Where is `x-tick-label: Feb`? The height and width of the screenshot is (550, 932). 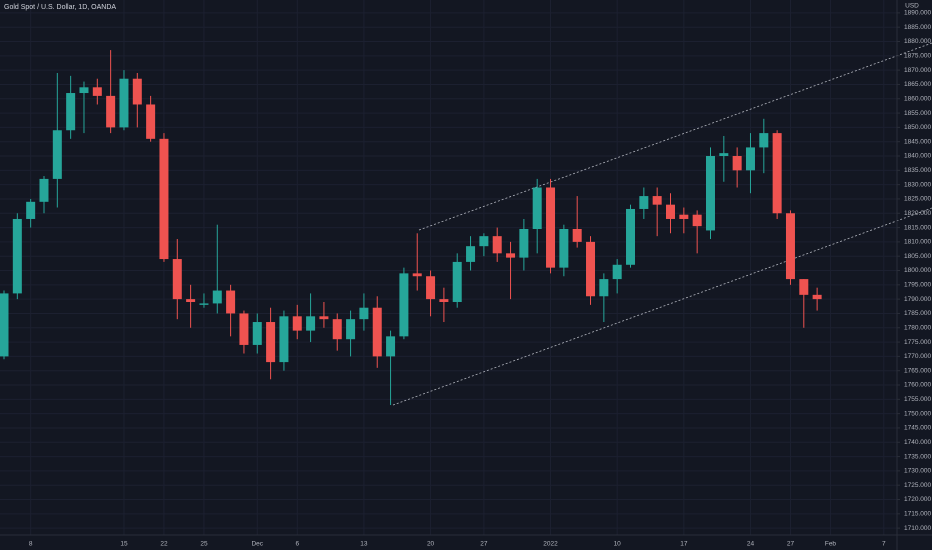 x-tick-label: Feb is located at coordinates (831, 544).